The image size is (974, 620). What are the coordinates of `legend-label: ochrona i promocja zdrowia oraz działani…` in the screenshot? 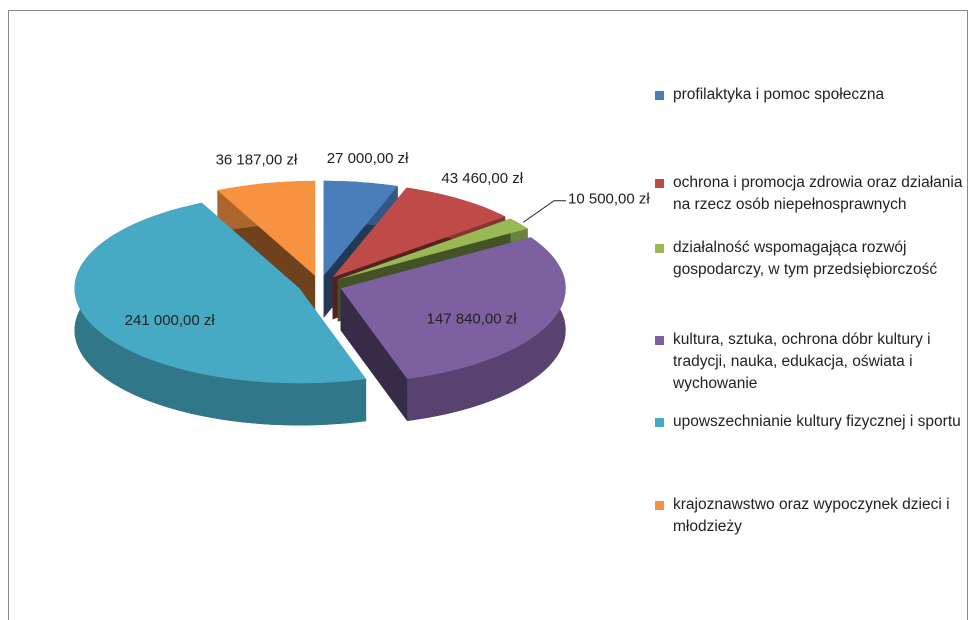 It's located at (818, 193).